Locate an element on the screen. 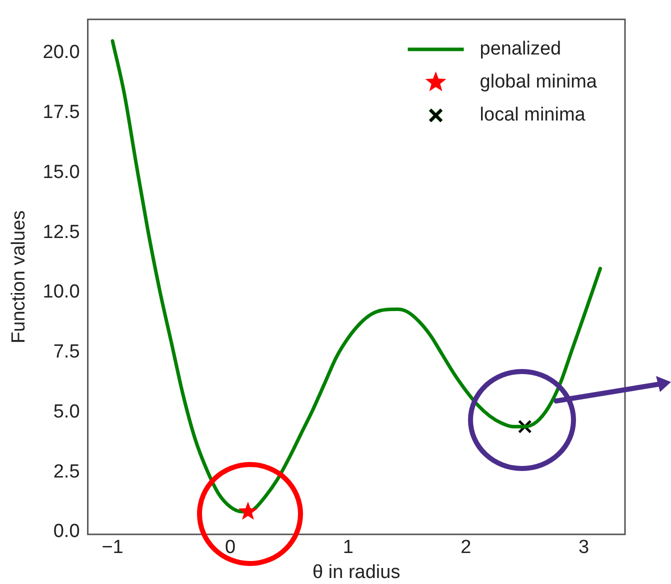  y-tick-label: 7.5 is located at coordinates (66, 352).